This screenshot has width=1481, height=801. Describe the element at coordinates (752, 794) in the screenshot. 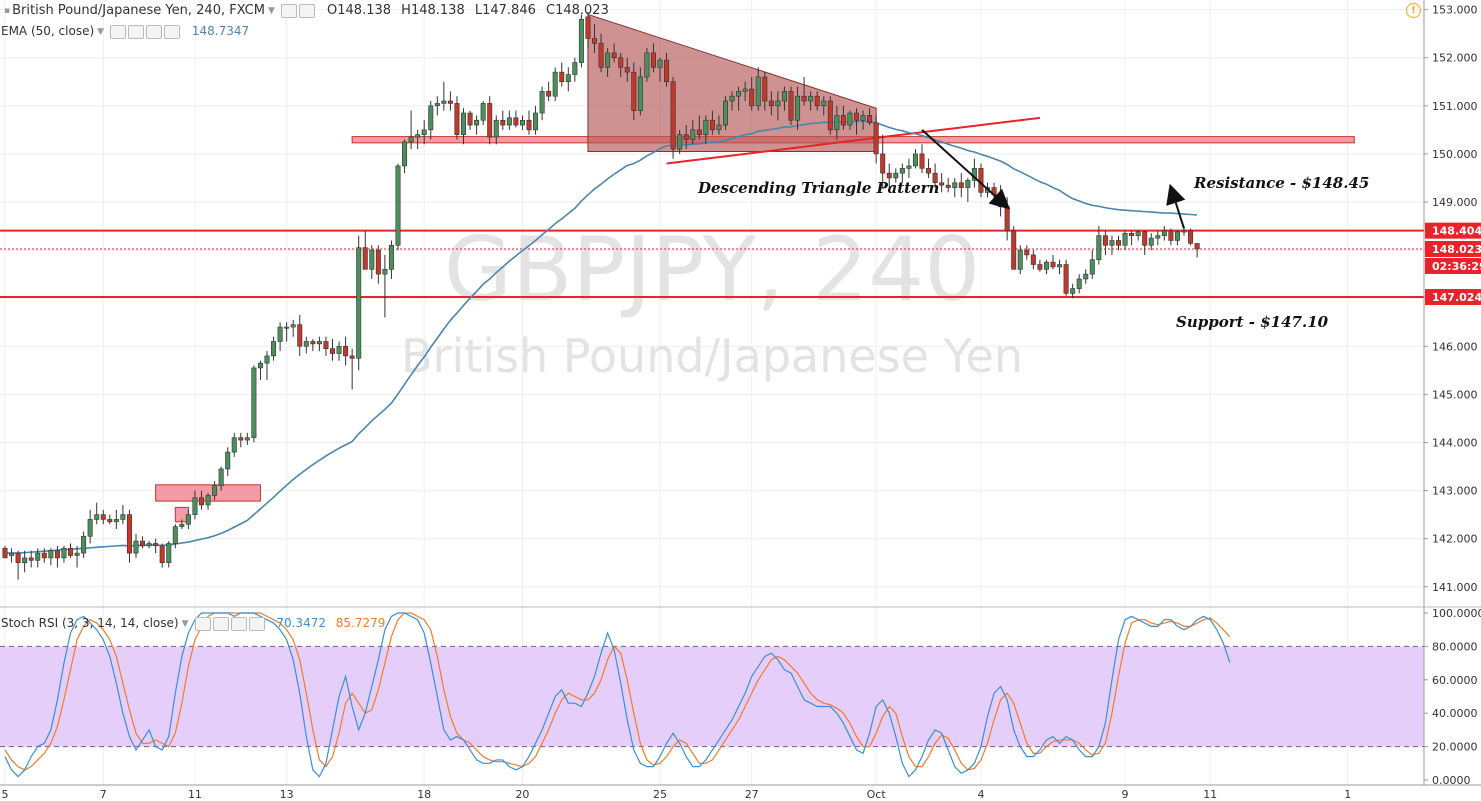

I see `time-tick-label: 27` at that location.